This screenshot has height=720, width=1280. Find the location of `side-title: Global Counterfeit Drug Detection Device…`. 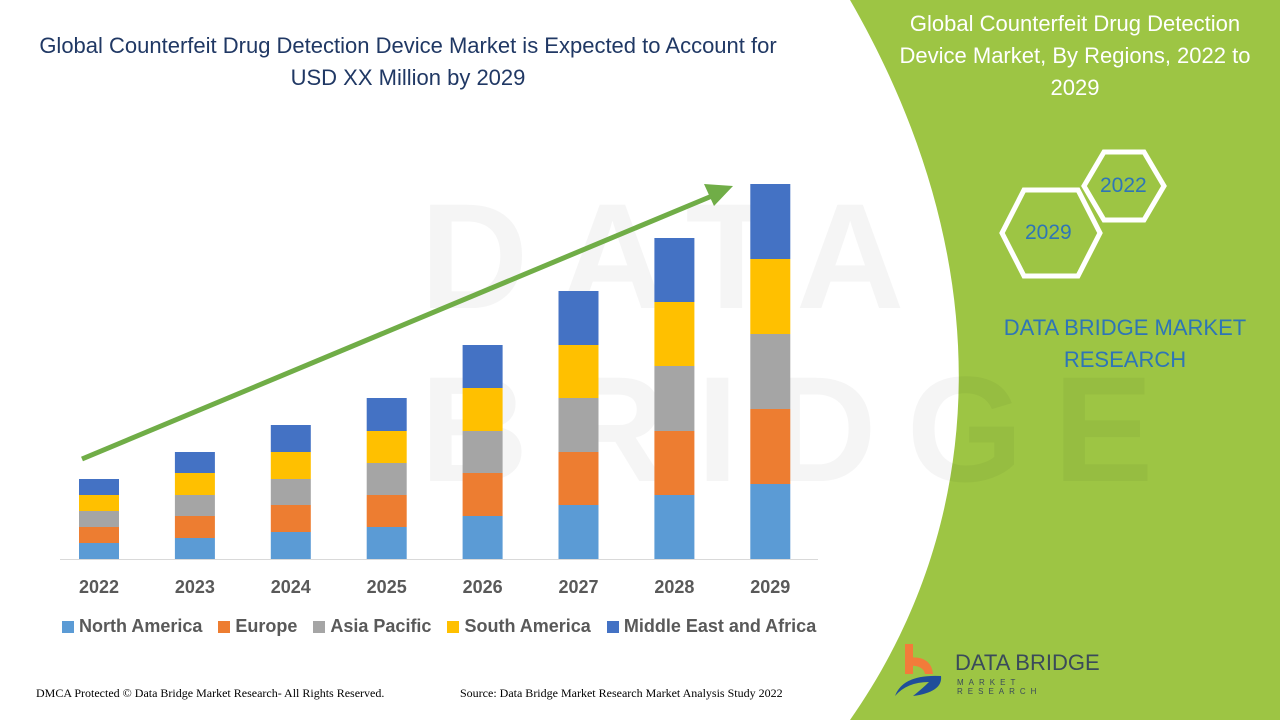

side-title: Global Counterfeit Drug Detection Device… is located at coordinates (1075, 55).